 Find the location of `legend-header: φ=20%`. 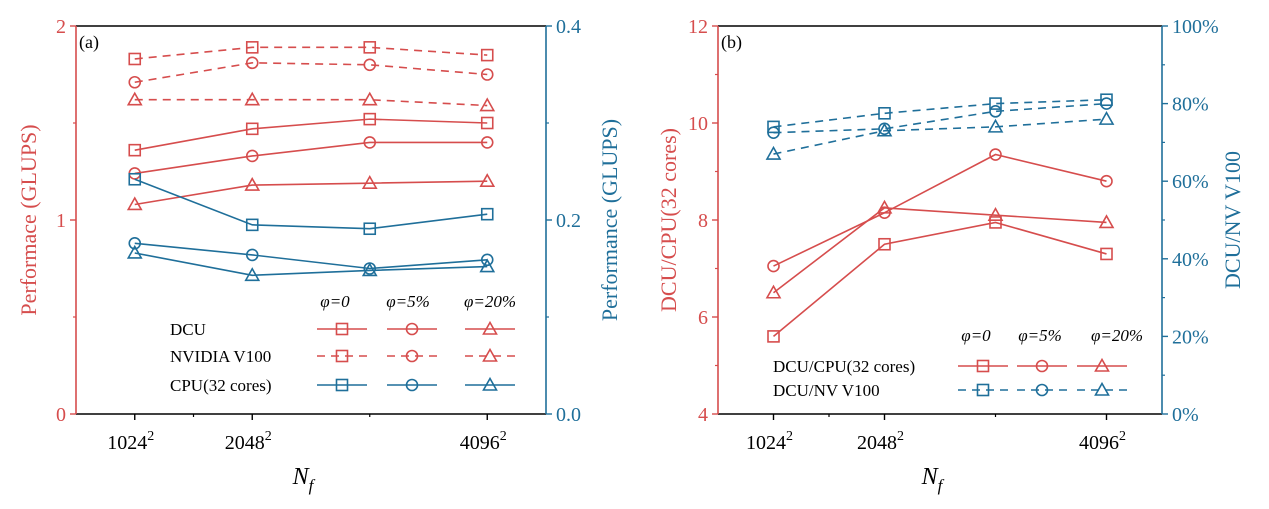

legend-header: φ=20% is located at coordinates (490, 301).